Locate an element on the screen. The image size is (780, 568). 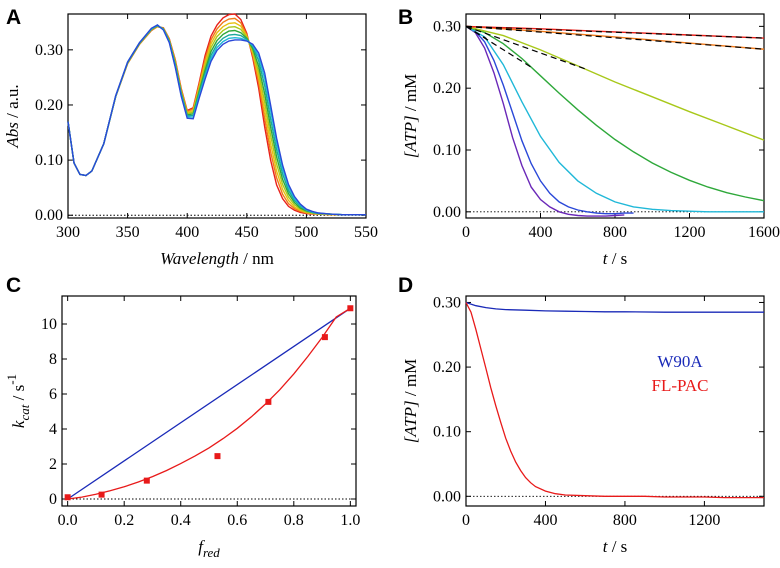
y-axis-label-unit: / a.u. is located at coordinates (12, 103).